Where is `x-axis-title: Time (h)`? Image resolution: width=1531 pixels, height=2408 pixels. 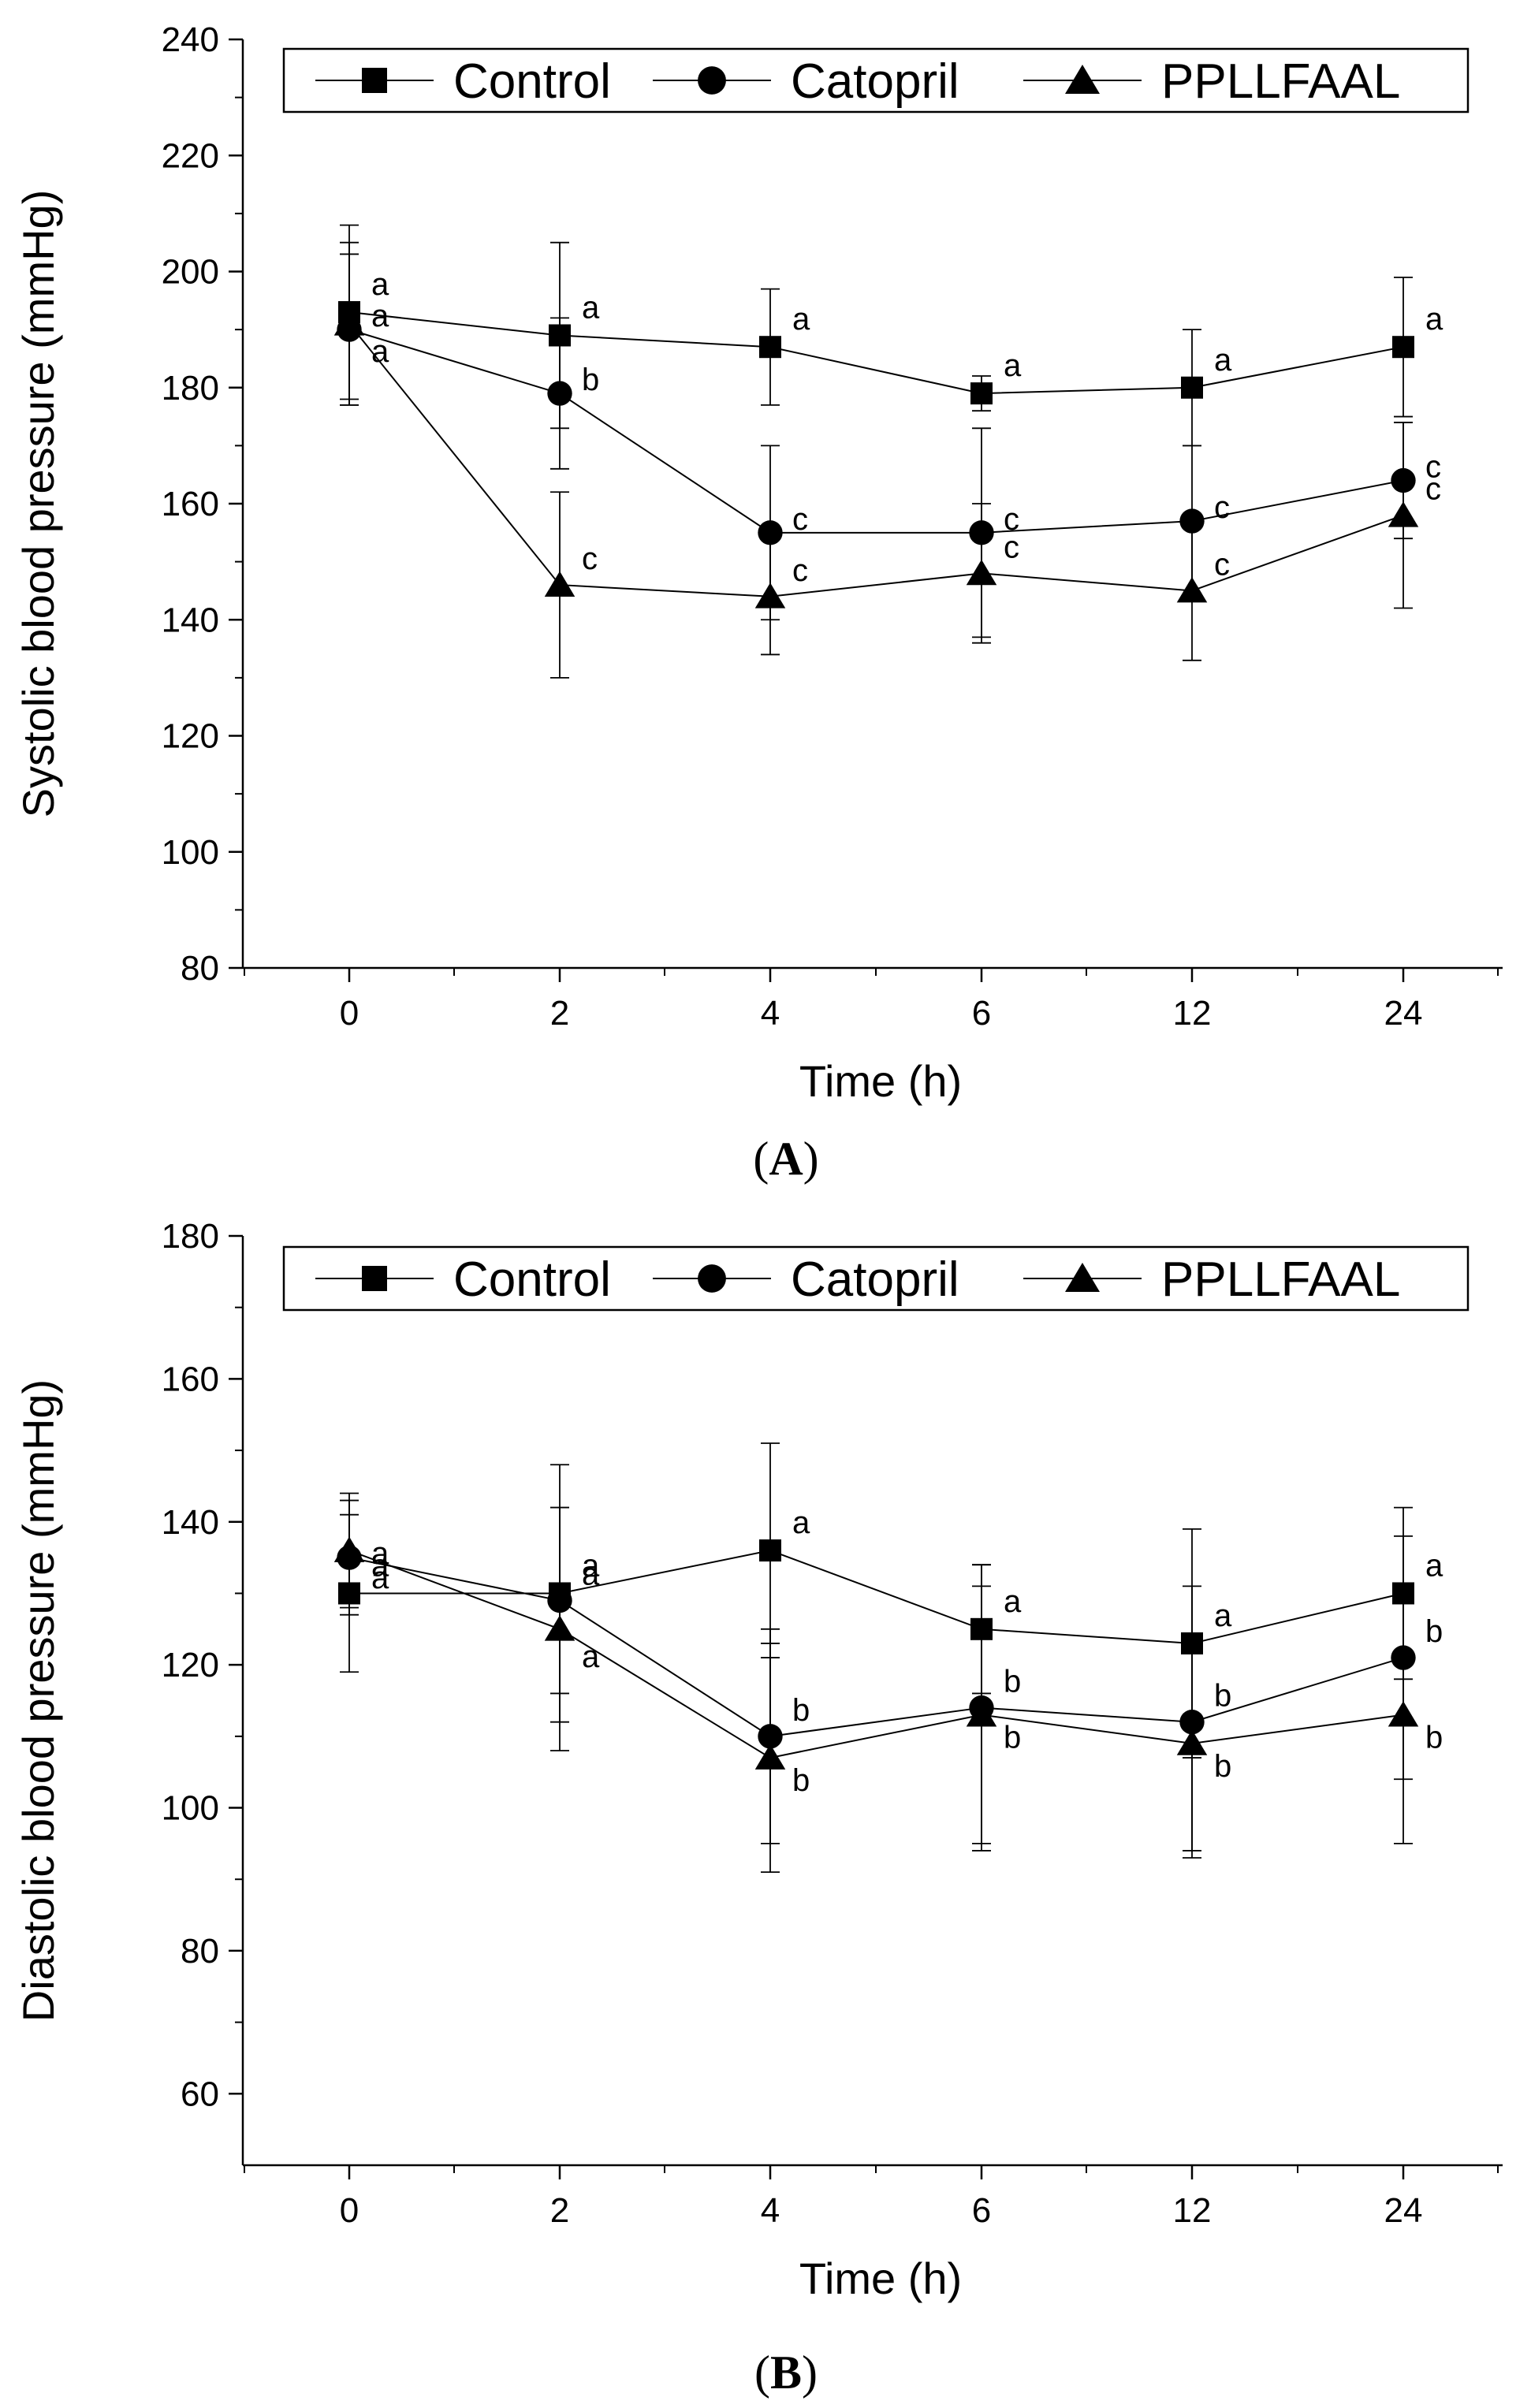 x-axis-title: Time (h) is located at coordinates (880, 1081).